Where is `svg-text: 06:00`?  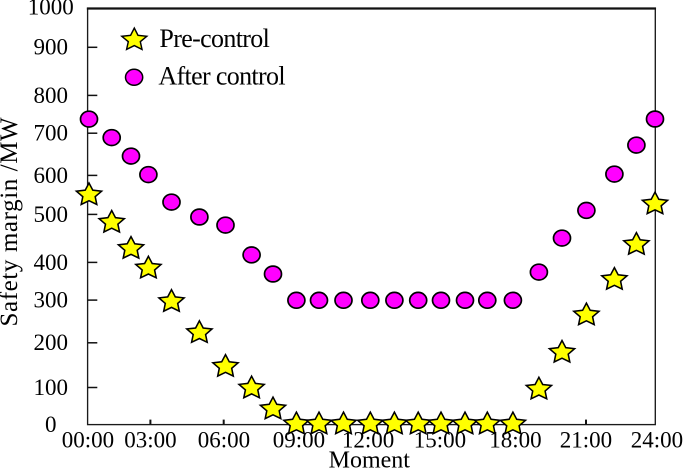 svg-text: 06:00 is located at coordinates (224, 439).